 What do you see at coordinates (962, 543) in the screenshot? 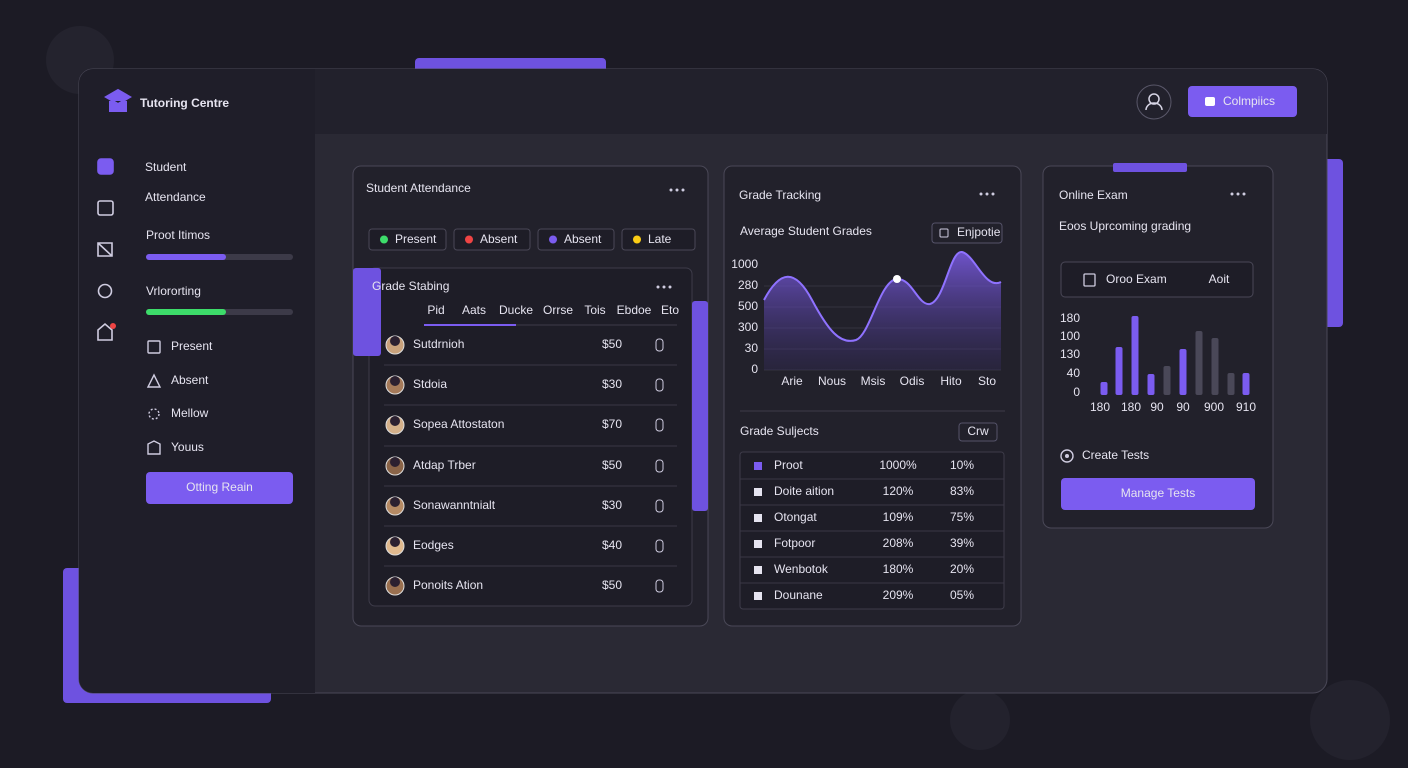
I see `subject-rate: 39%` at bounding box center [962, 543].